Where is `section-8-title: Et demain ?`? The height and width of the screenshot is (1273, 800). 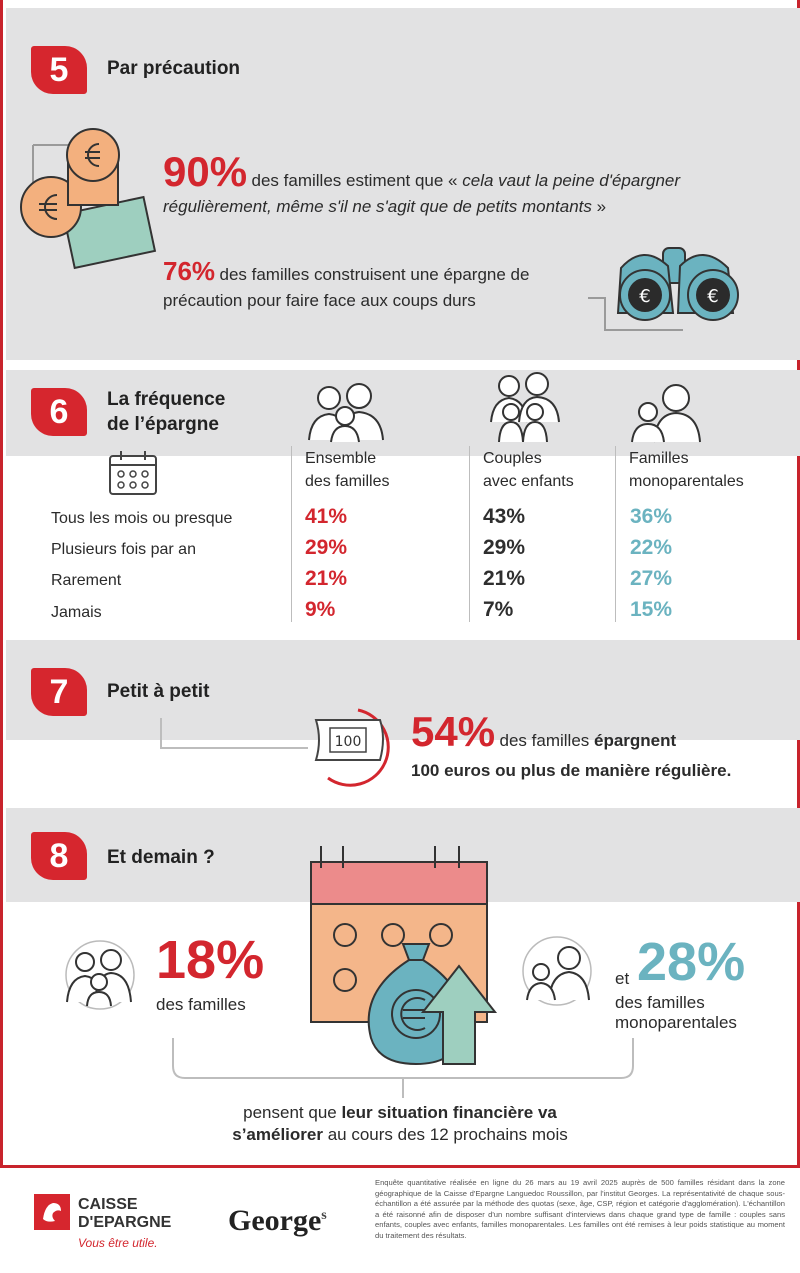 section-8-title: Et demain ? is located at coordinates (161, 857).